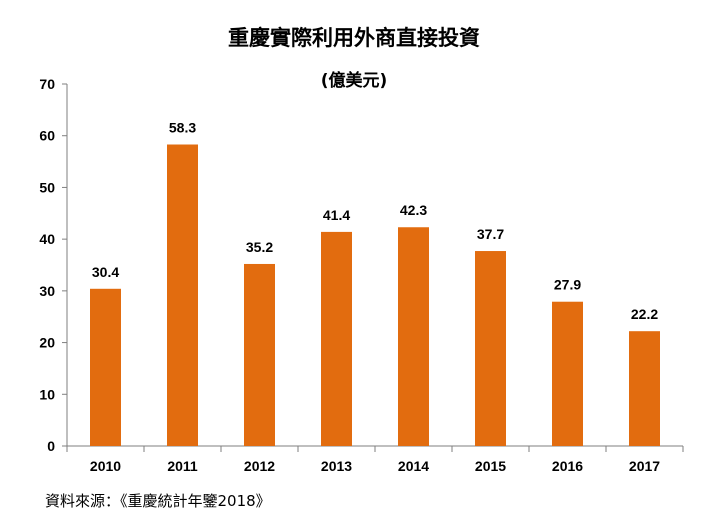 The image size is (708, 531). Describe the element at coordinates (375, 459) in the screenshot. I see `x-axis: 2010 2011 2012 2013 2014 2015 2016 2017` at that location.